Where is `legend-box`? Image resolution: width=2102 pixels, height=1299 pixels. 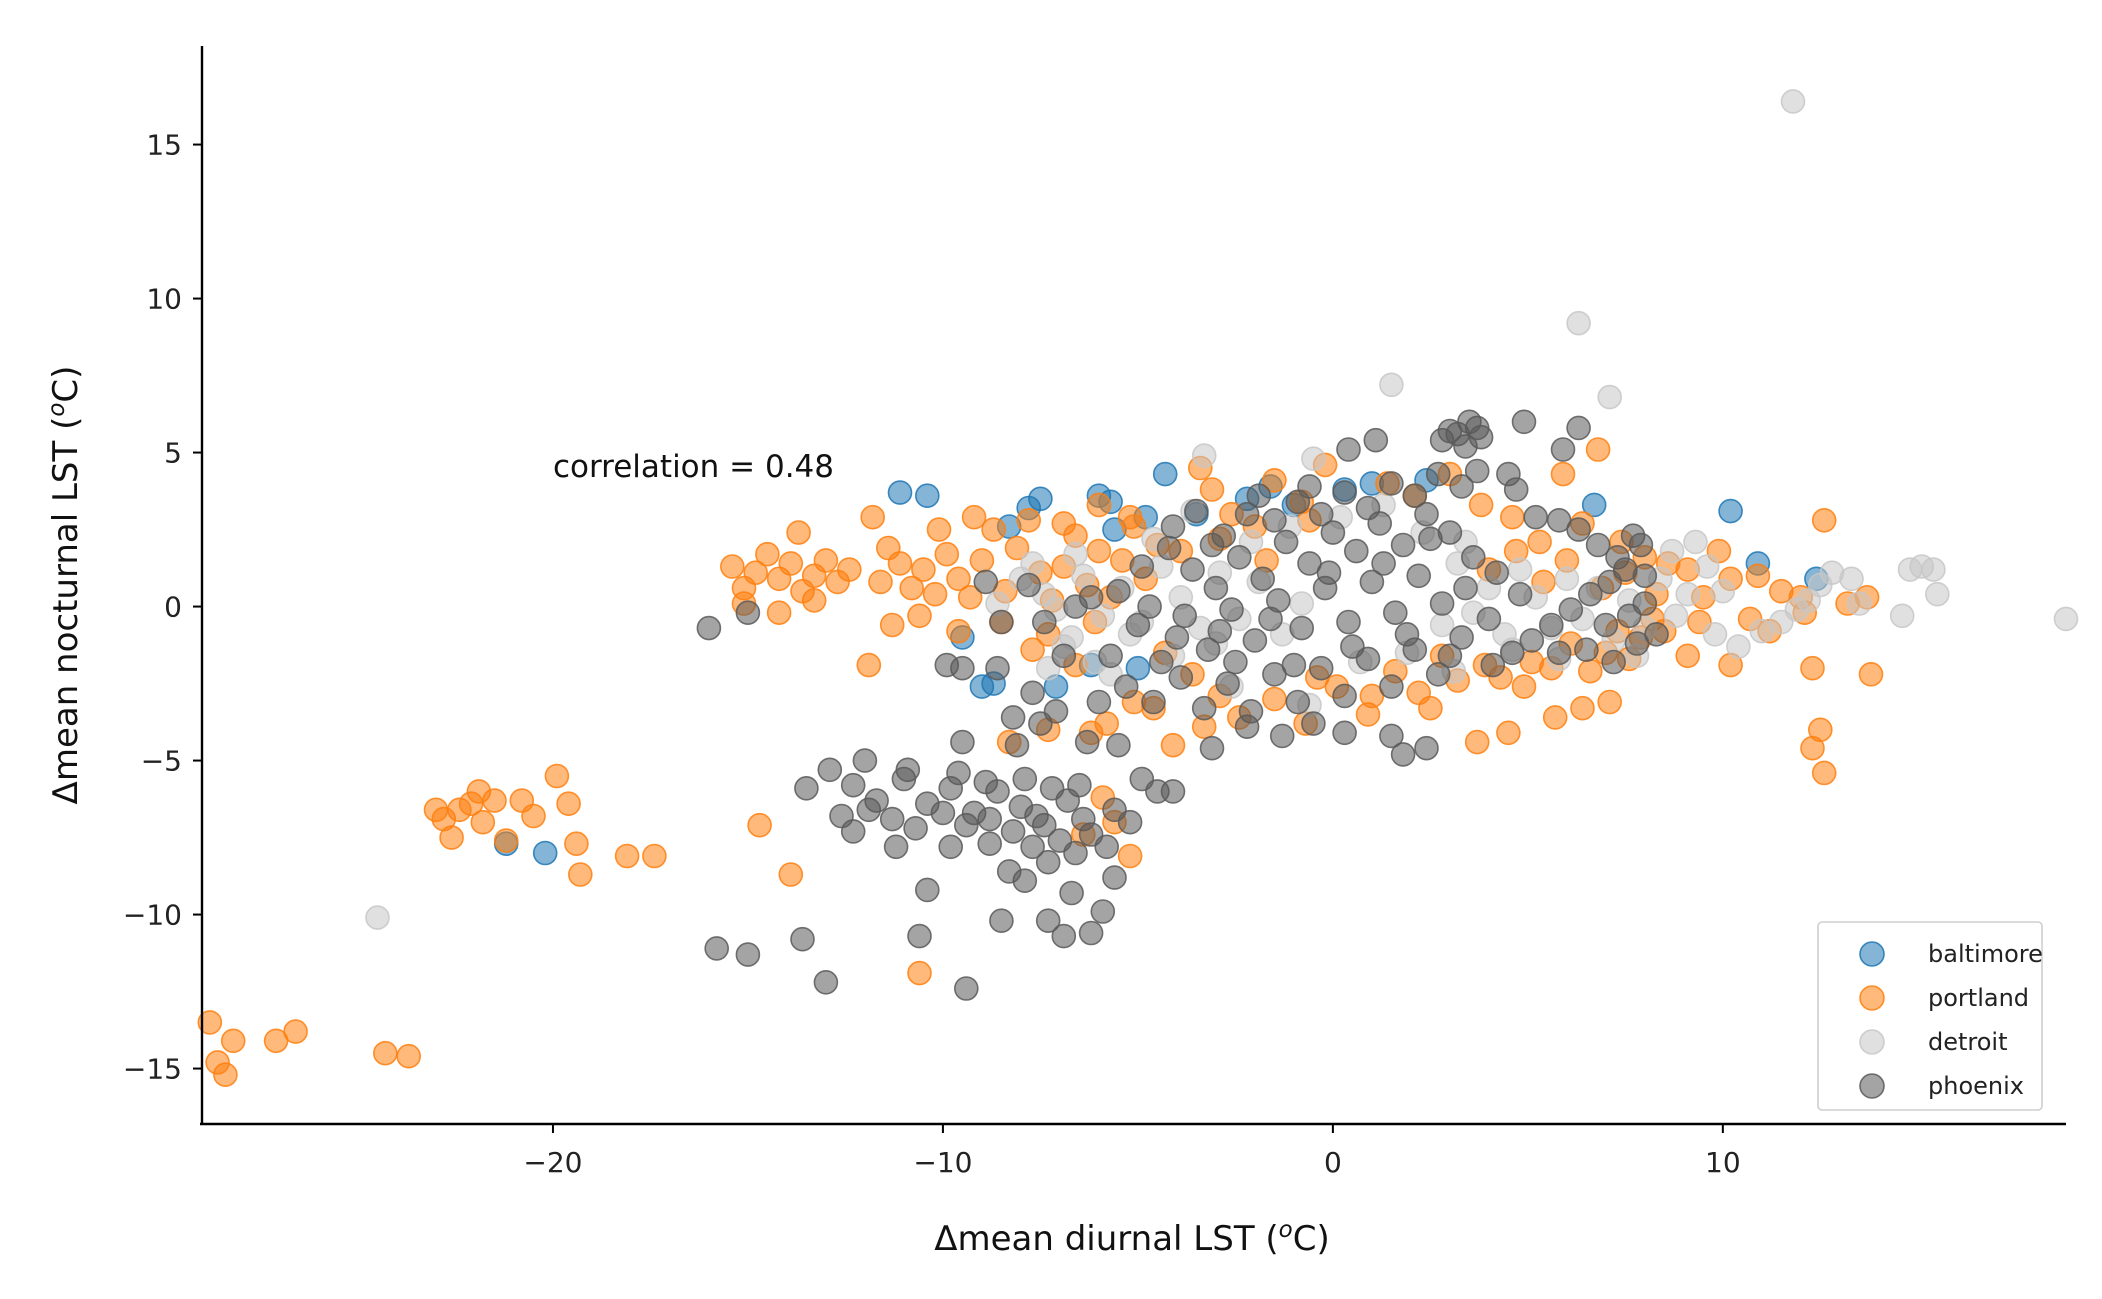
legend-box is located at coordinates (1930, 1016).